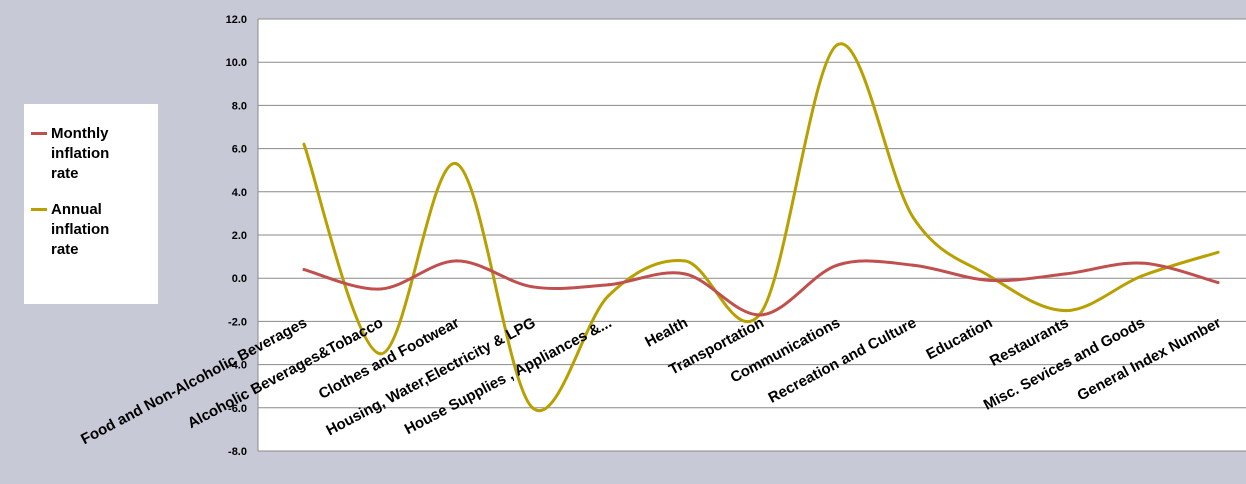 Image resolution: width=1246 pixels, height=484 pixels. What do you see at coordinates (39, 133) in the screenshot?
I see `legend-swatch-monthly` at bounding box center [39, 133].